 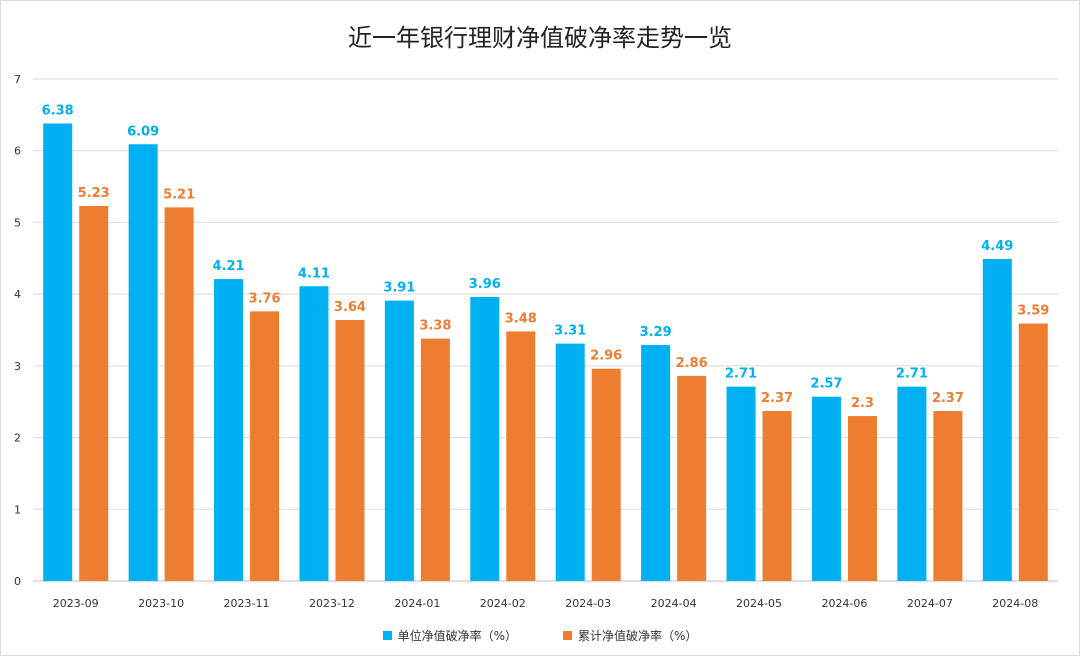 I want to click on data-label-series-1: 3.64, so click(x=350, y=307).